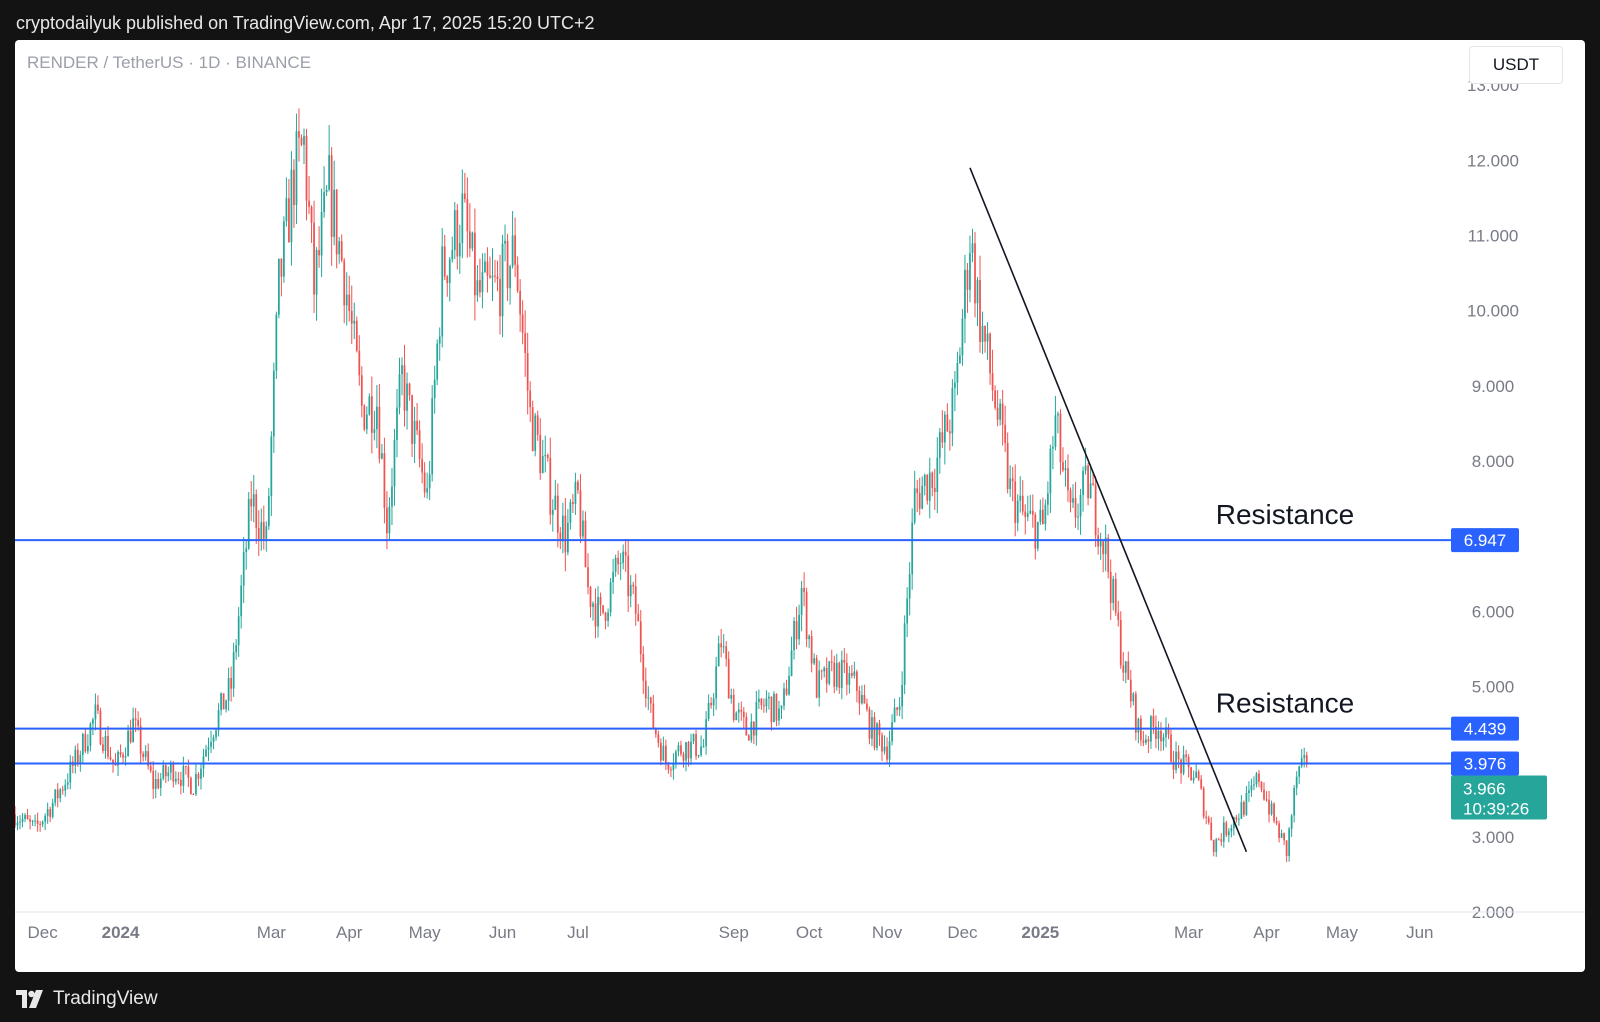 The image size is (1600, 1022). What do you see at coordinates (962, 932) in the screenshot?
I see `x-tick-label: Dec` at bounding box center [962, 932].